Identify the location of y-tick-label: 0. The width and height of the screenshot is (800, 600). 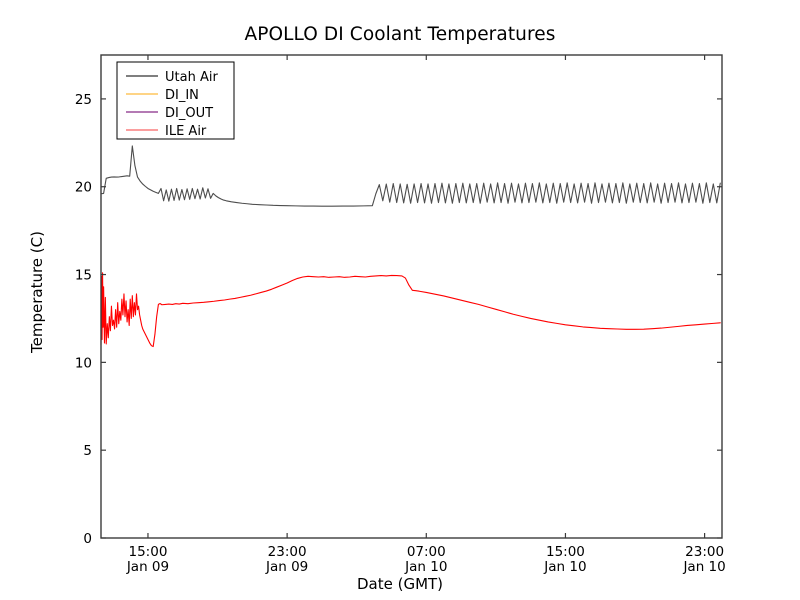
(87, 539).